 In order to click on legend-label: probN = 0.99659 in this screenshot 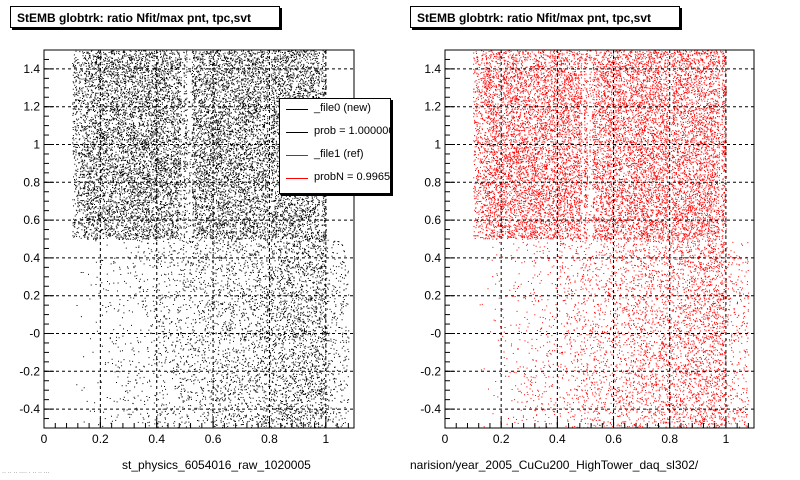, I will do `click(352, 177)`.